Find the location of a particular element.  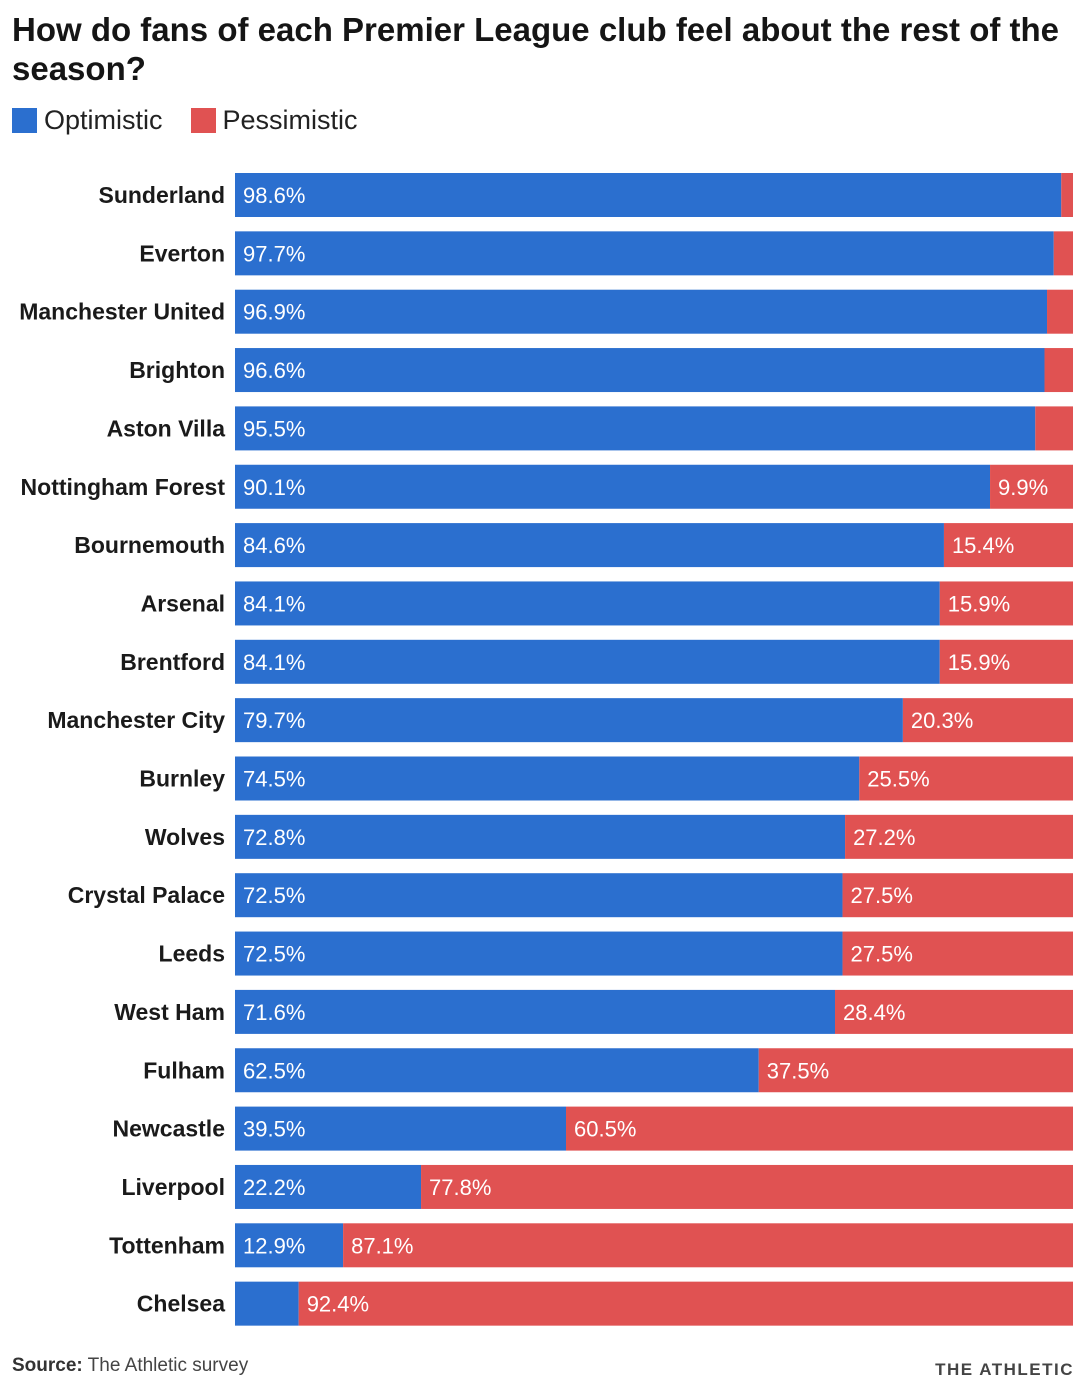

data-label-pessimistic: 27.2% is located at coordinates (884, 837).